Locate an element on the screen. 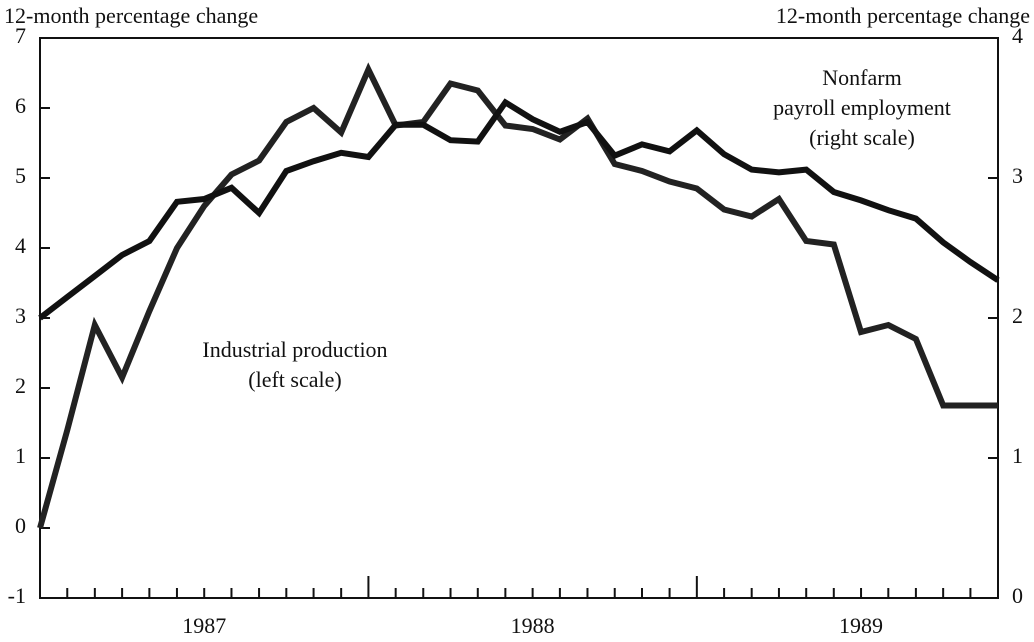 This screenshot has height=642, width=1034. y-tick-label: 5 is located at coordinates (20, 175).